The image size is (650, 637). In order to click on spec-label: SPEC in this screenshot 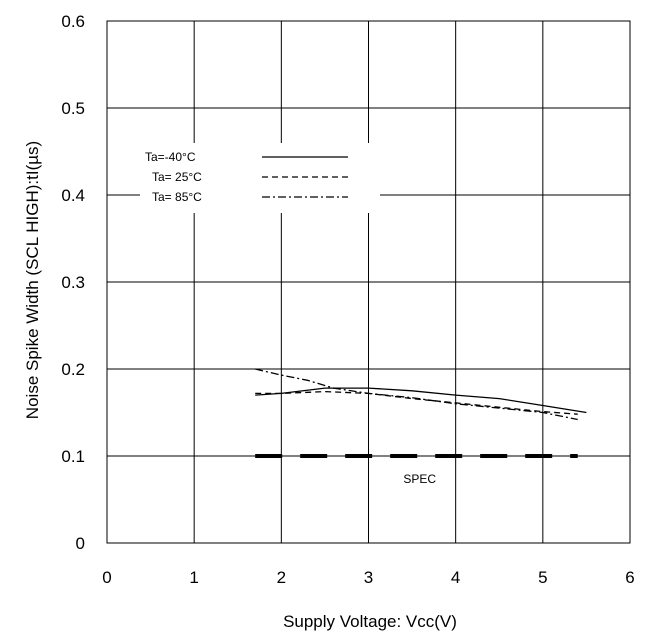, I will do `click(419, 479)`.